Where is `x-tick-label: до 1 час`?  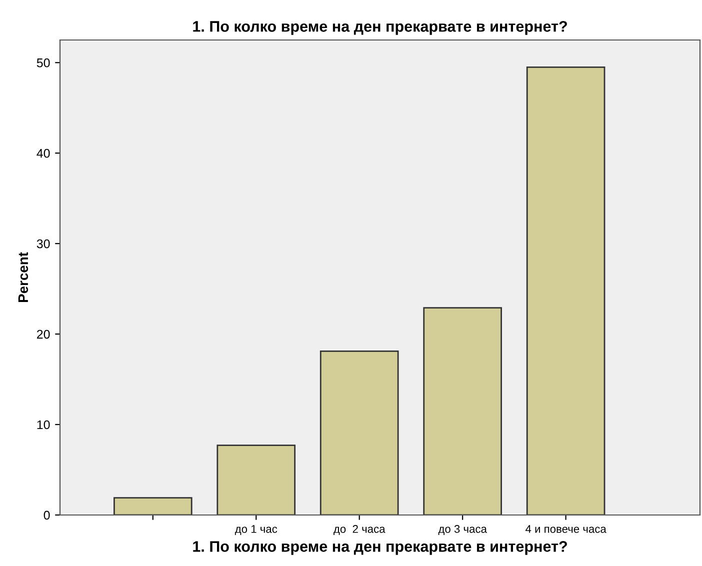
x-tick-label: до 1 час is located at coordinates (256, 530).